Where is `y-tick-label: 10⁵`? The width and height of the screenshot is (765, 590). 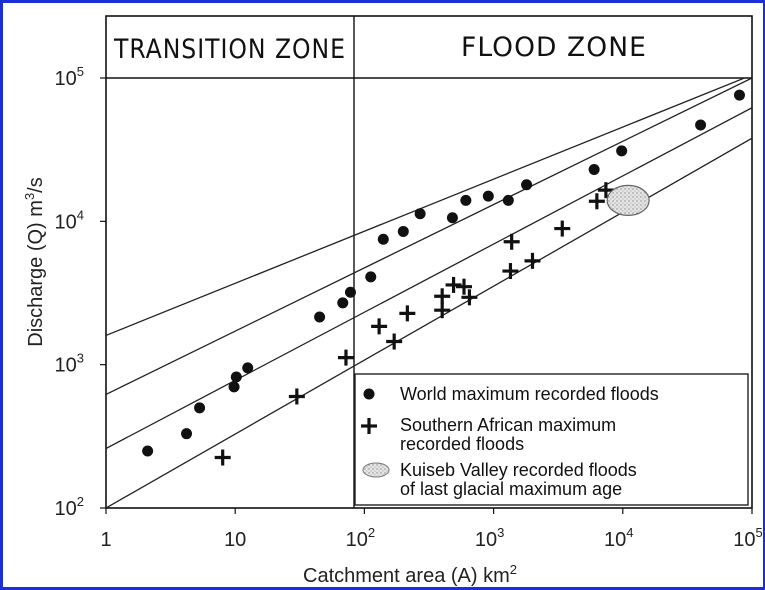 y-tick-label: 10⁵ is located at coordinates (69, 77).